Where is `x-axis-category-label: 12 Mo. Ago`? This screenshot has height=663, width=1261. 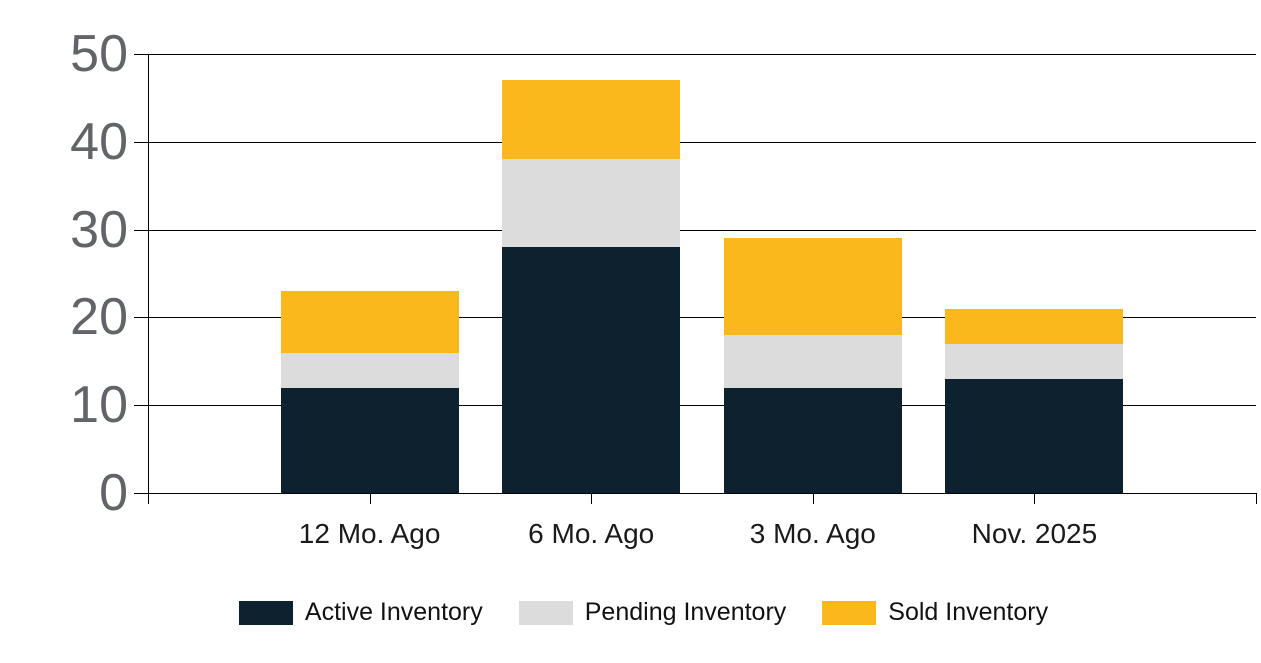 x-axis-category-label: 12 Mo. Ago is located at coordinates (369, 533).